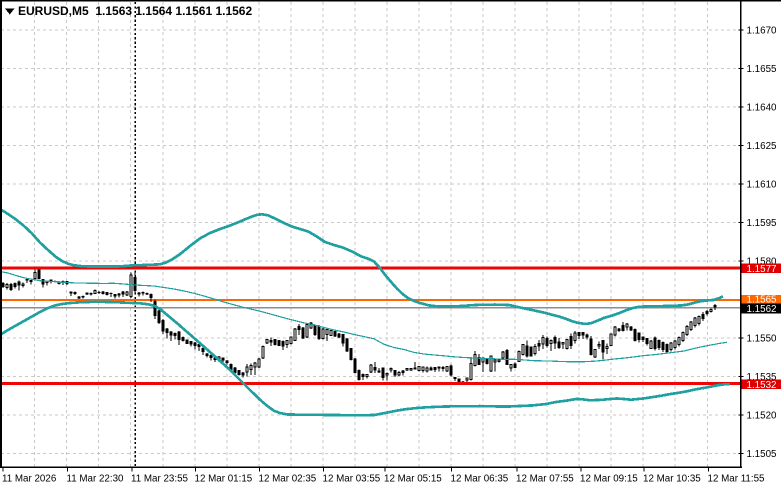 The width and height of the screenshot is (781, 494). Describe the element at coordinates (672, 479) in the screenshot. I see `svg-text: 12 Mar 10:35` at that location.